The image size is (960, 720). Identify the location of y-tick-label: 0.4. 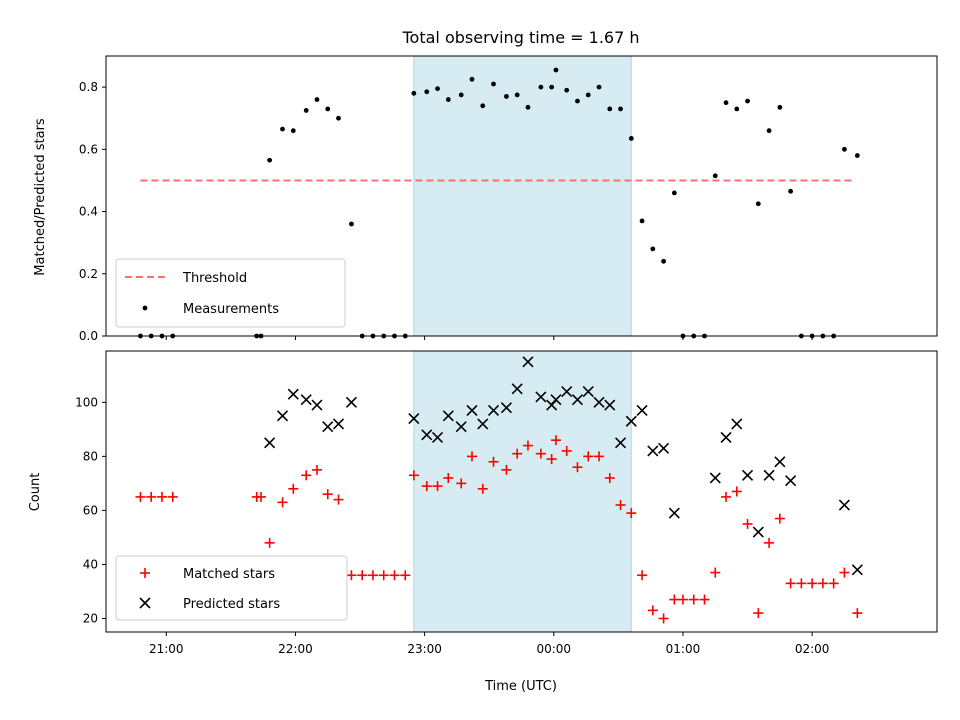
(88, 212).